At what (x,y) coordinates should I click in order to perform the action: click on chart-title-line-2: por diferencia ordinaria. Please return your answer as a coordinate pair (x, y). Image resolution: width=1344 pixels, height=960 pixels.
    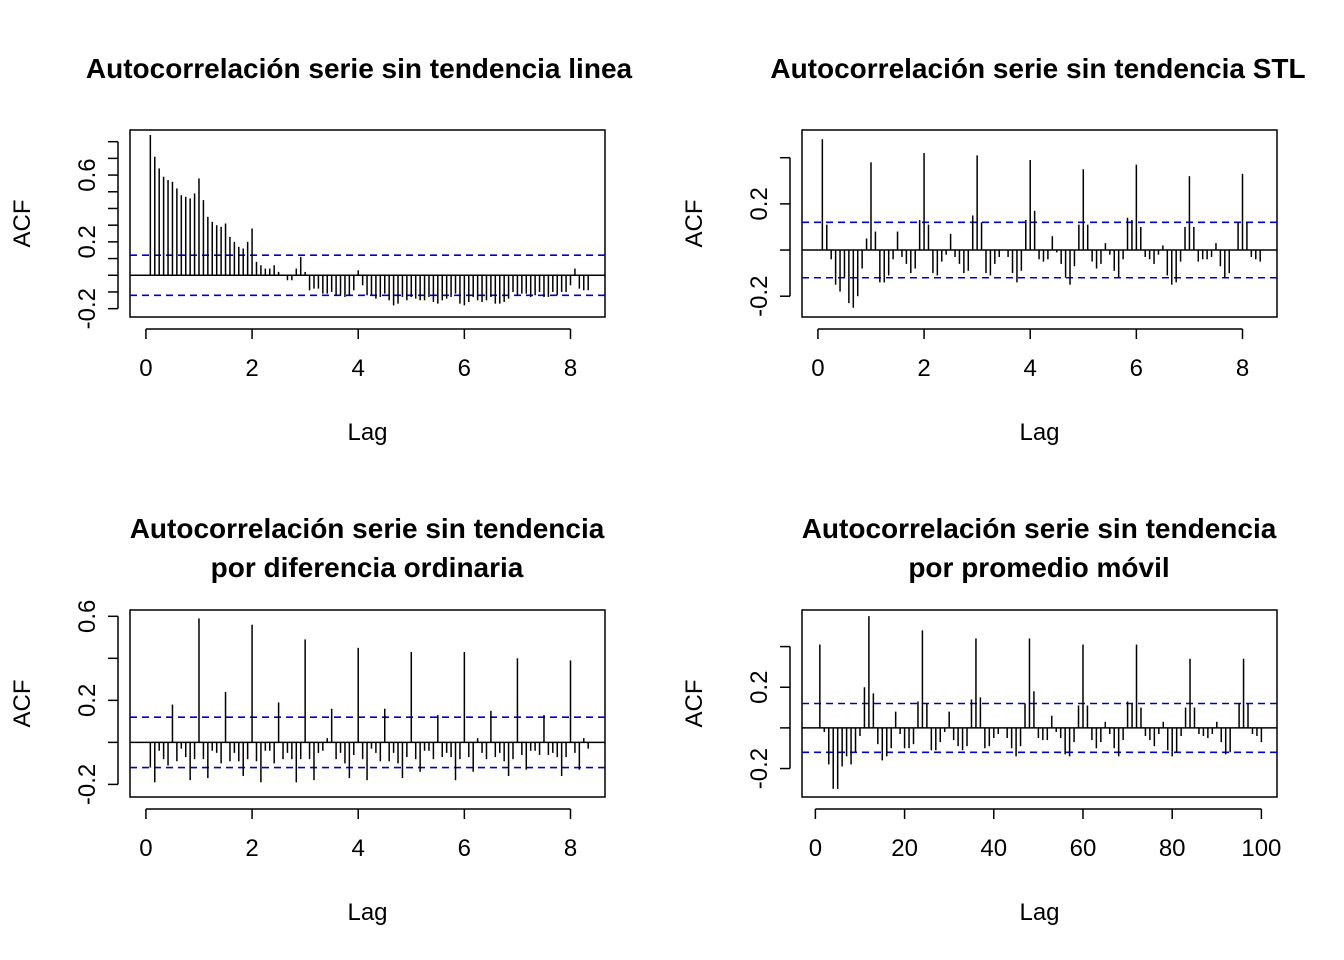
    Looking at the image, I should click on (367, 567).